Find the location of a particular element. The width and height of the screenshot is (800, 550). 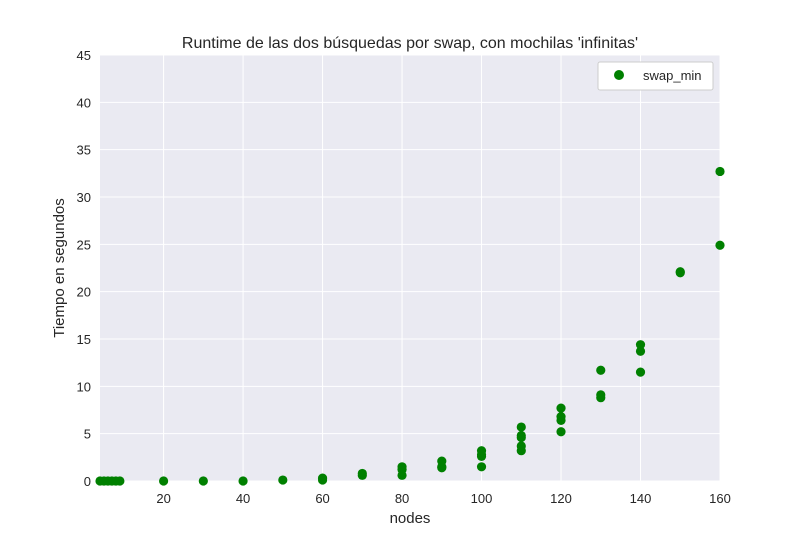

y-tick-label: 15 is located at coordinates (84, 339).